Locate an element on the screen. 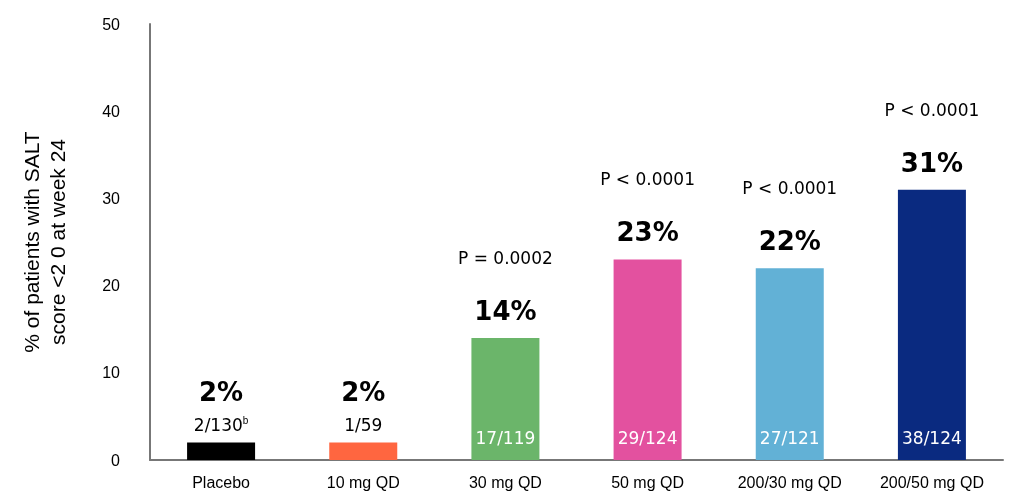 The image size is (1023, 491). data-label: 14% is located at coordinates (505, 310).